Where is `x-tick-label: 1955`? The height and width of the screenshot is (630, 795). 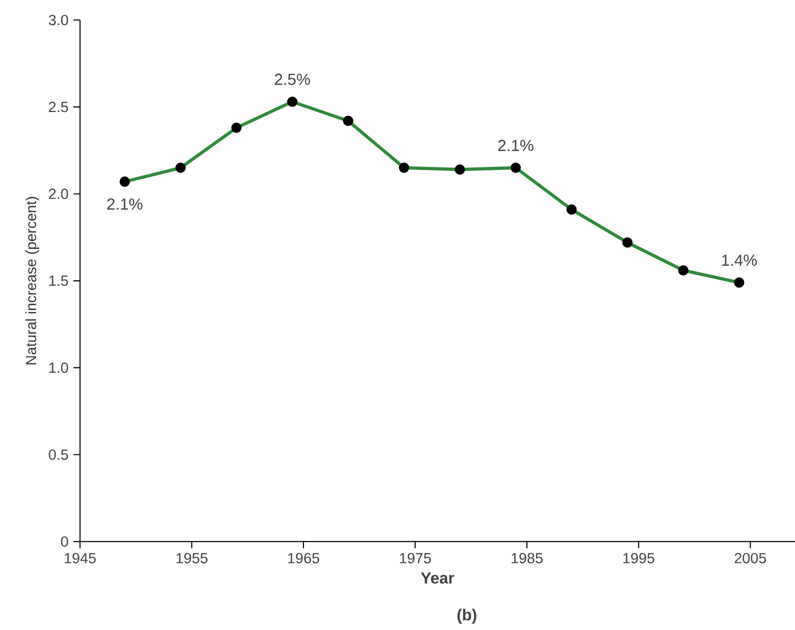 x-tick-label: 1955 is located at coordinates (192, 558).